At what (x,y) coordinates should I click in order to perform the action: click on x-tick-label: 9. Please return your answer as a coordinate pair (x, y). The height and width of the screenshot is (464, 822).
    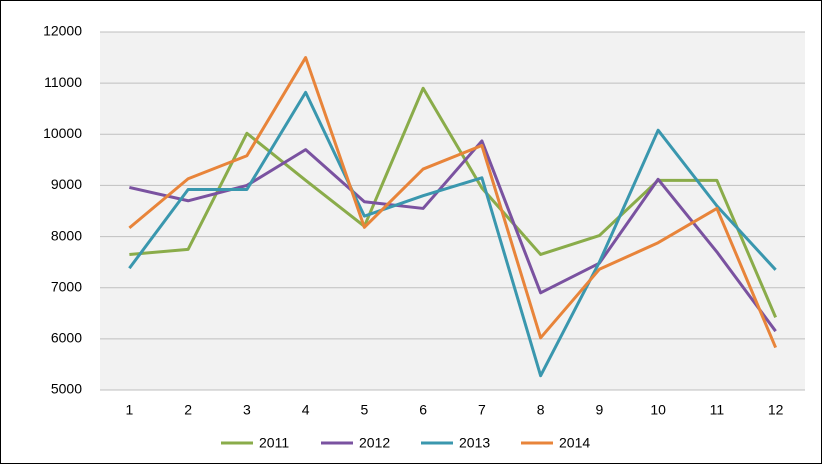
    Looking at the image, I should click on (599, 410).